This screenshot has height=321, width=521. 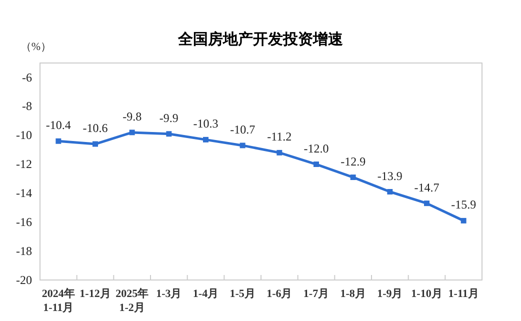 I want to click on x-tick-label: 2024年 1-11月, so click(x=58, y=300).